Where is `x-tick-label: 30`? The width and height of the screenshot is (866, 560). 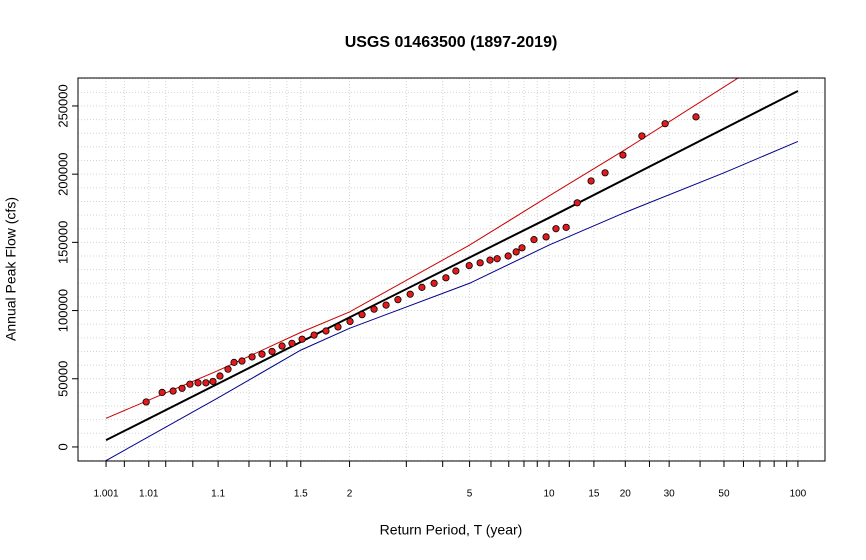 x-tick-label: 30 is located at coordinates (670, 494).